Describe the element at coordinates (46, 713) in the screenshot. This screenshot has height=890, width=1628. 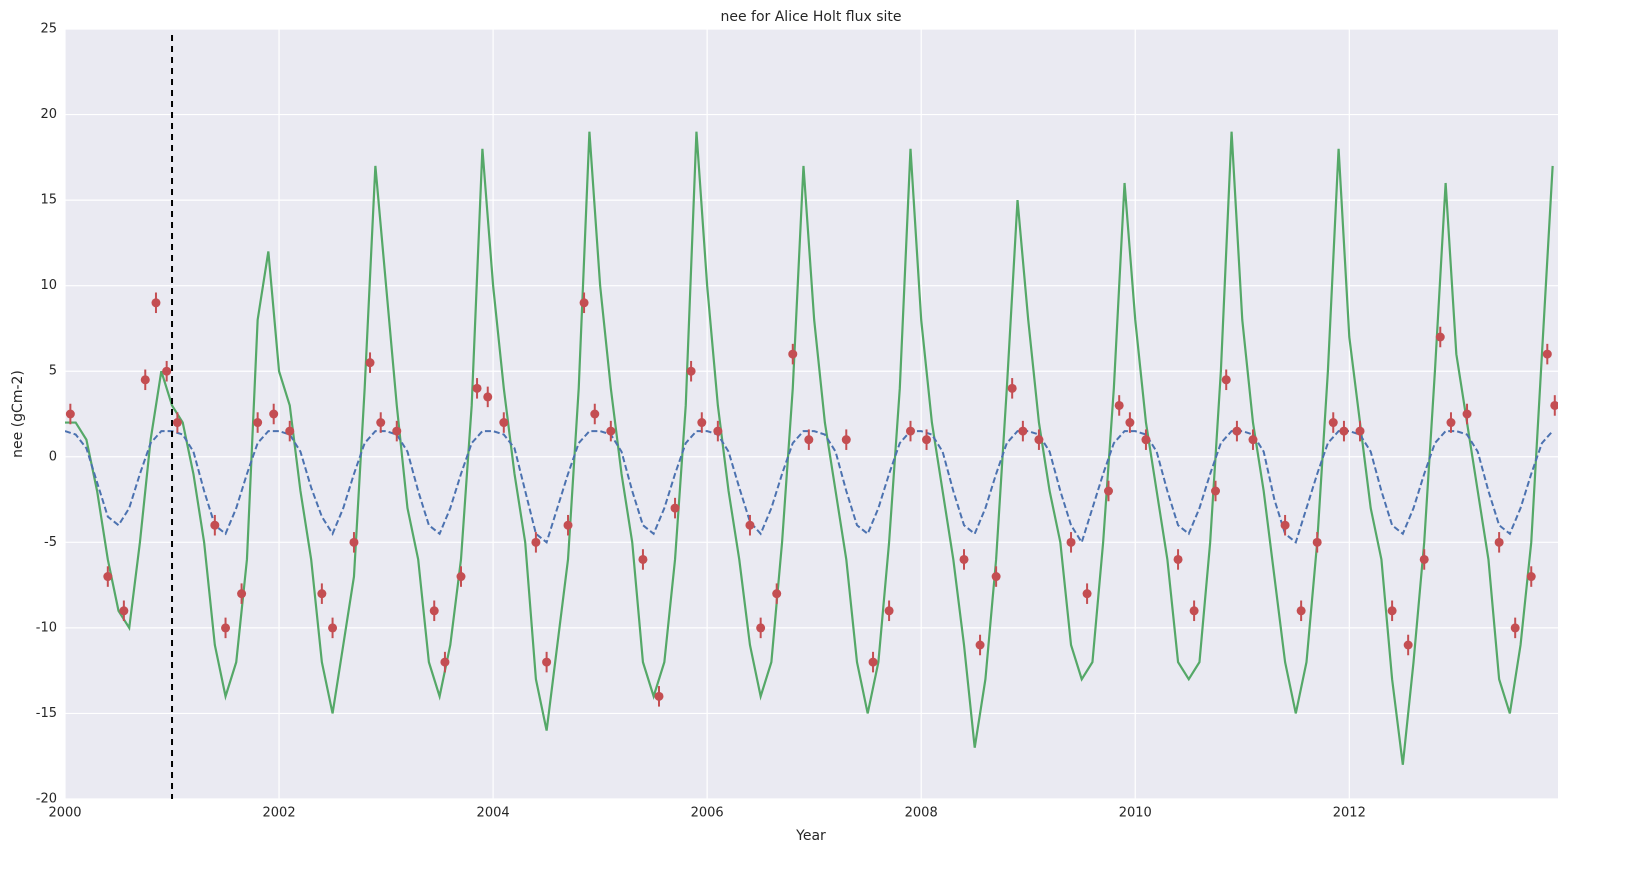
I see `y-tick-label: -15` at that location.